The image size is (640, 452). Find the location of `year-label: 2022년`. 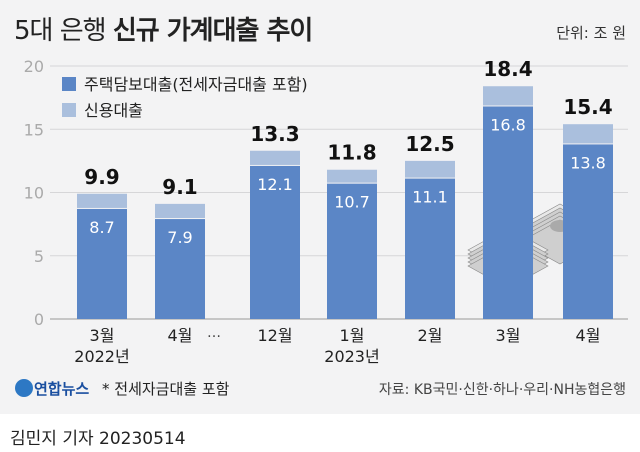

year-label: 2022년 is located at coordinates (101, 356).